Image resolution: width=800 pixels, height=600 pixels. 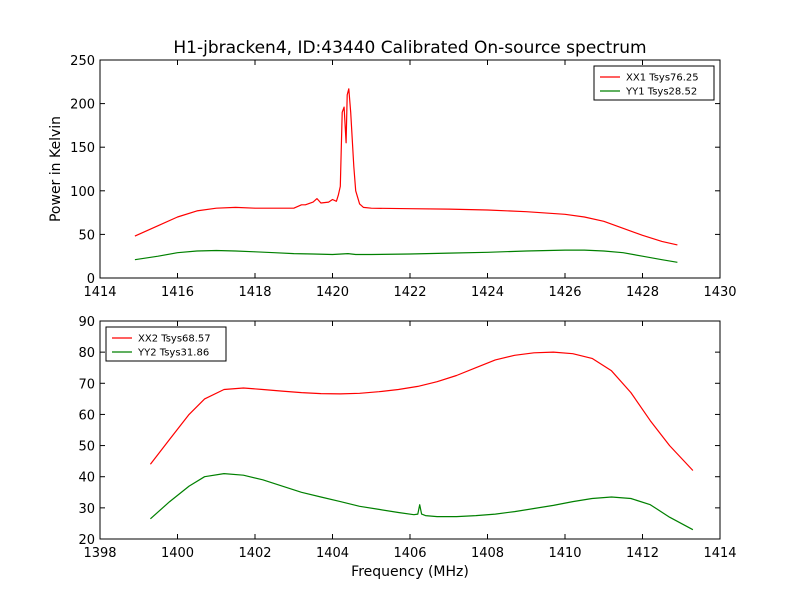 I want to click on x-tick-label: 1400, so click(x=177, y=553).